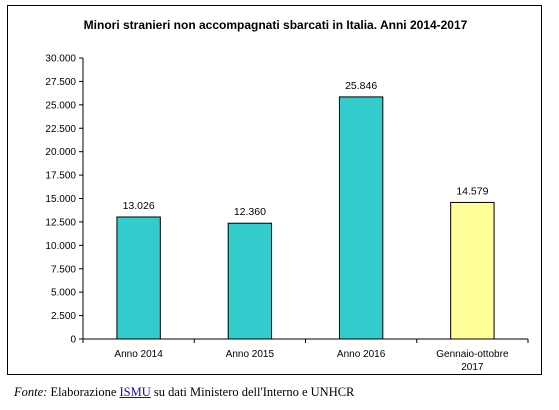 Image resolution: width=559 pixels, height=410 pixels. What do you see at coordinates (361, 86) in the screenshot?
I see `data-label: 25.846` at bounding box center [361, 86].